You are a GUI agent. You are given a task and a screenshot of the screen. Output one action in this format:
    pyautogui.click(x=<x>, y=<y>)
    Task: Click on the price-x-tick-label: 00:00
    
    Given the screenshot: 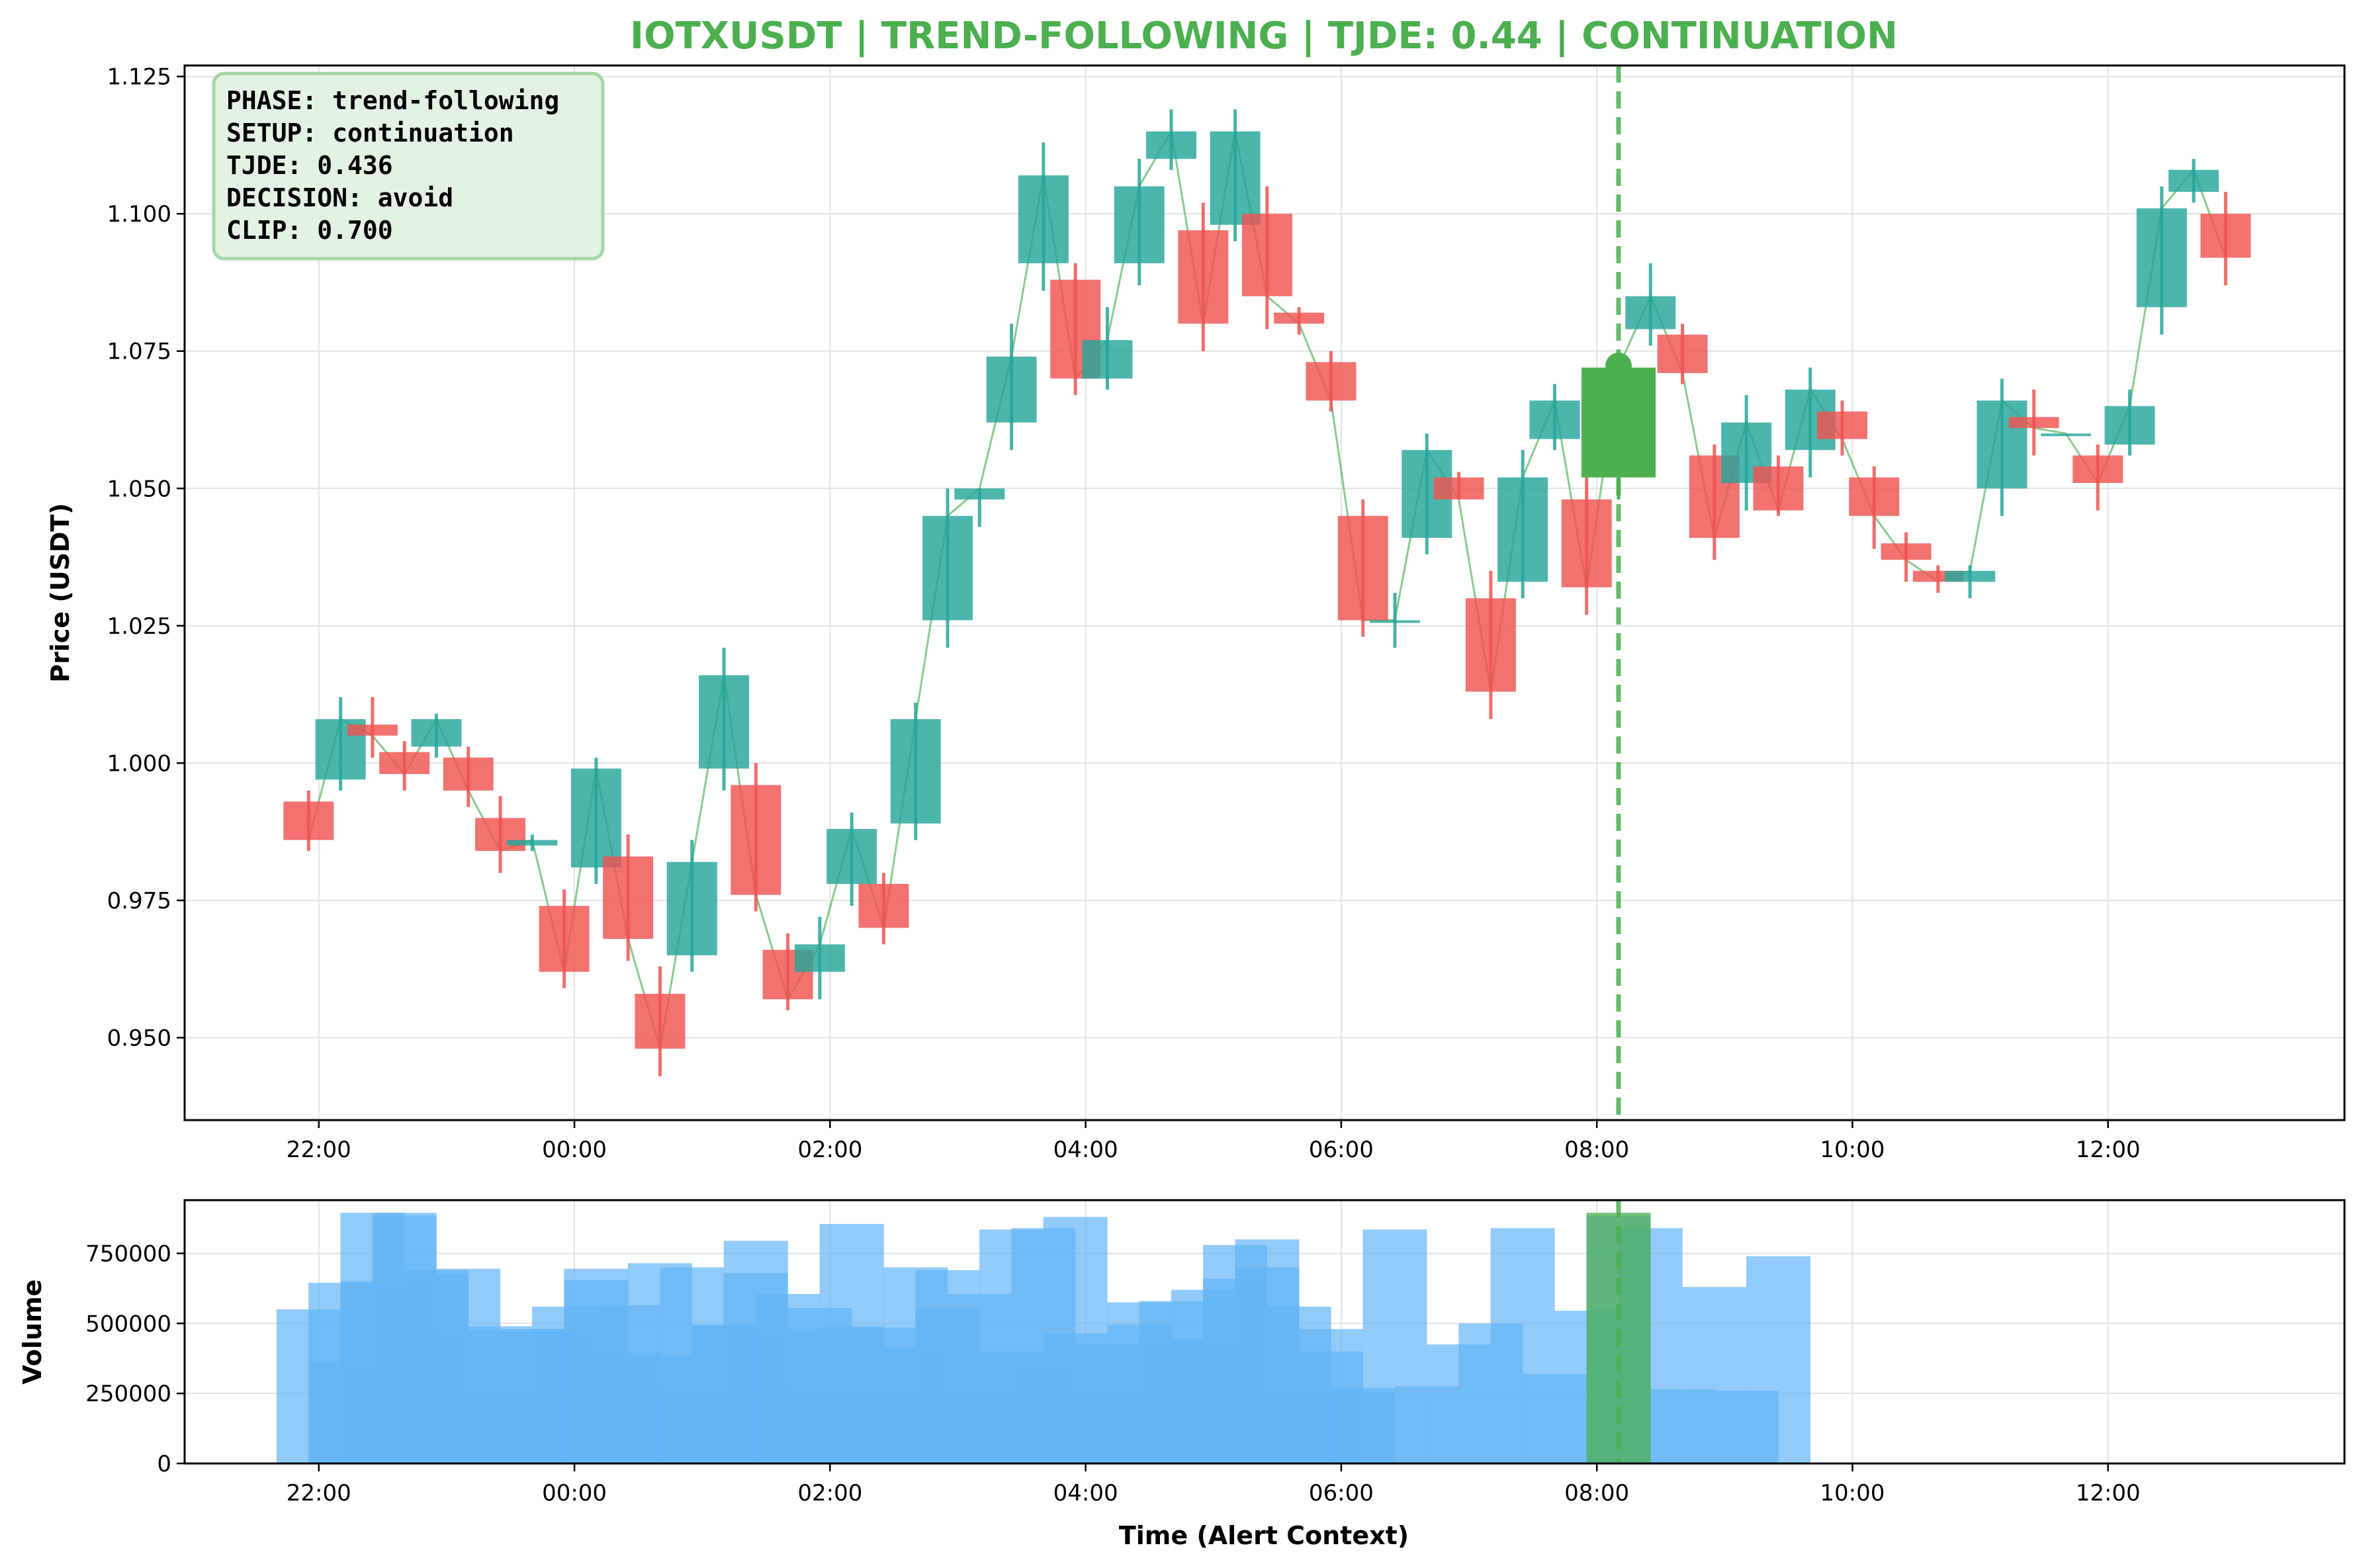 What is the action you would take?
    pyautogui.click(x=574, y=1150)
    